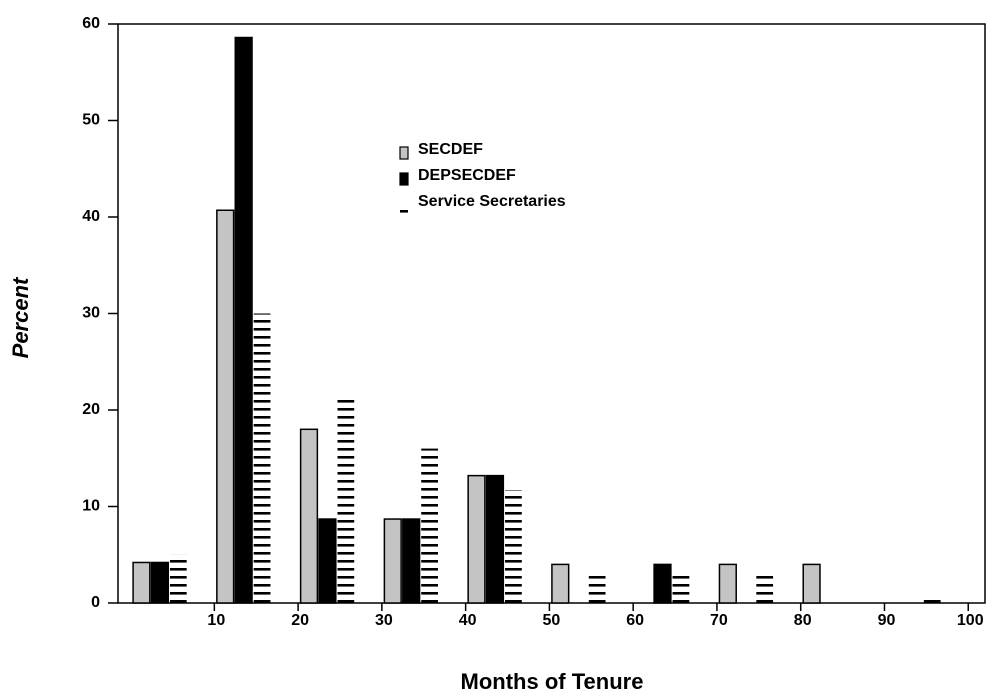 Image resolution: width=995 pixels, height=698 pixels. Describe the element at coordinates (91, 23) in the screenshot. I see `y-tick-label: 60` at that location.